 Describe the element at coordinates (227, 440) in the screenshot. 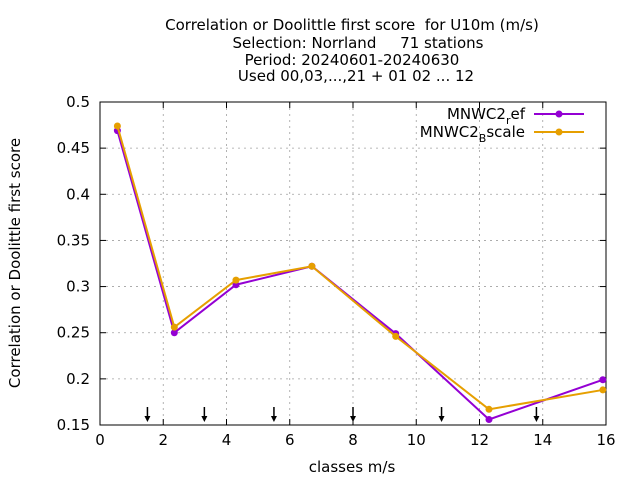

I see `x-tick-label: 4` at that location.